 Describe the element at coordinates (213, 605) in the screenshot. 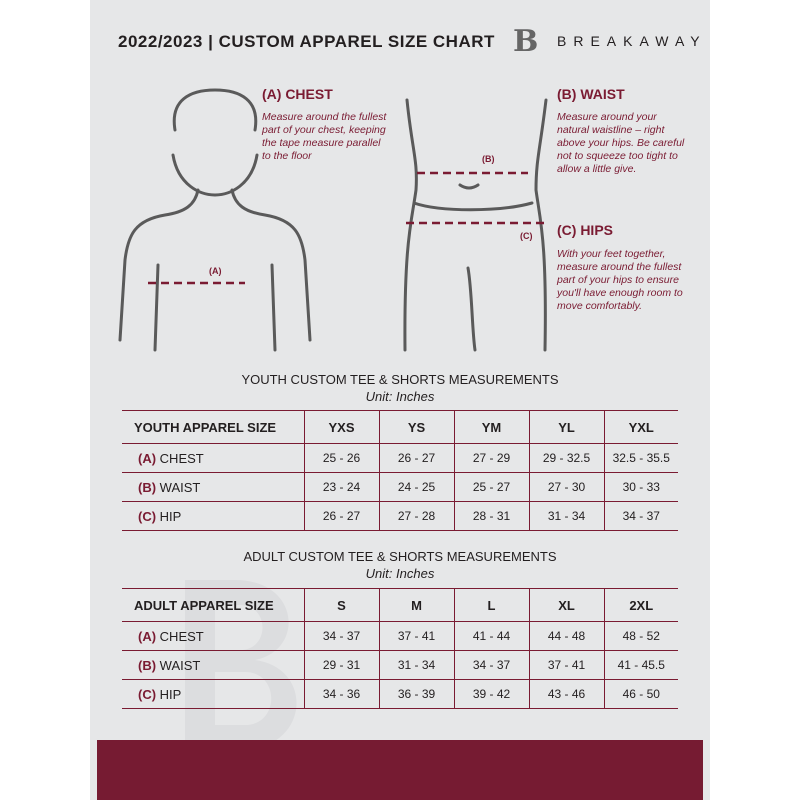

I see `size-label-header: ADULT APPAREL SIZE` at that location.